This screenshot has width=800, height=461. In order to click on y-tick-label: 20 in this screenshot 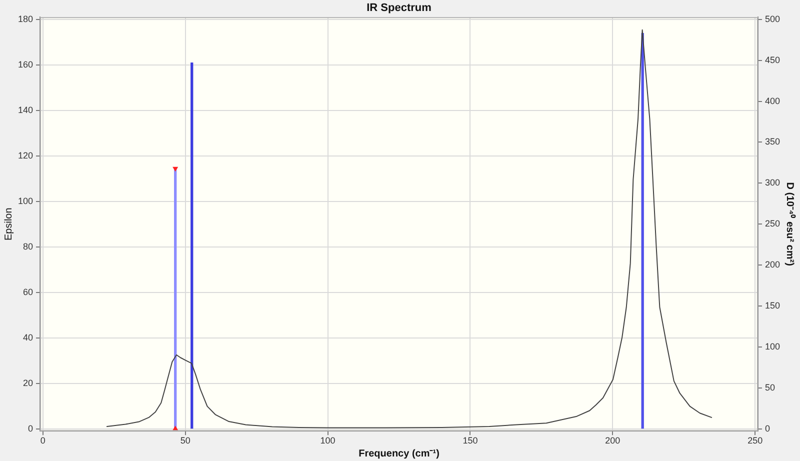, I will do `click(28, 383)`.